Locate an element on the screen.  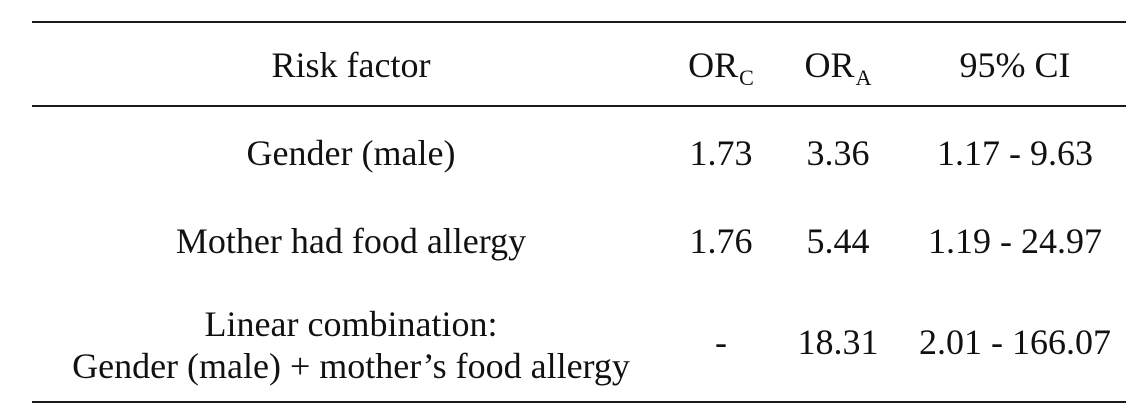
header-rule is located at coordinates (579, 106).